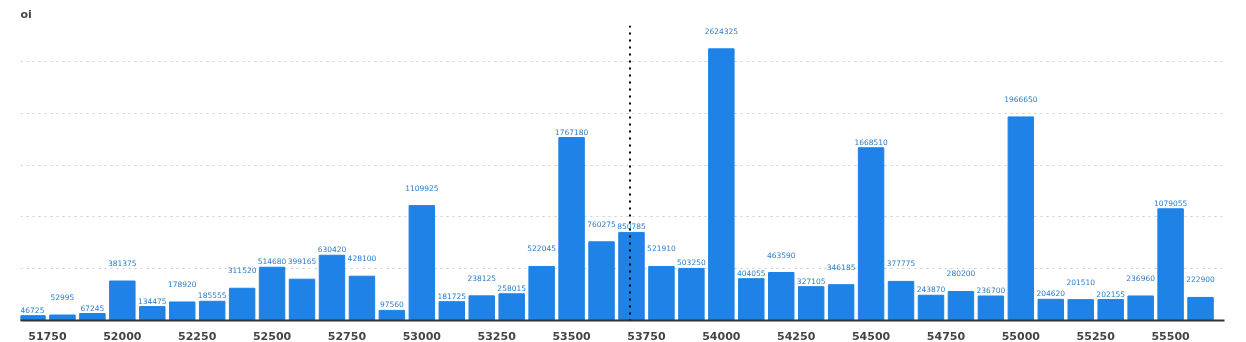 Image resolution: width=1246 pixels, height=342 pixels. I want to click on x-tick-label: 52750, so click(347, 335).